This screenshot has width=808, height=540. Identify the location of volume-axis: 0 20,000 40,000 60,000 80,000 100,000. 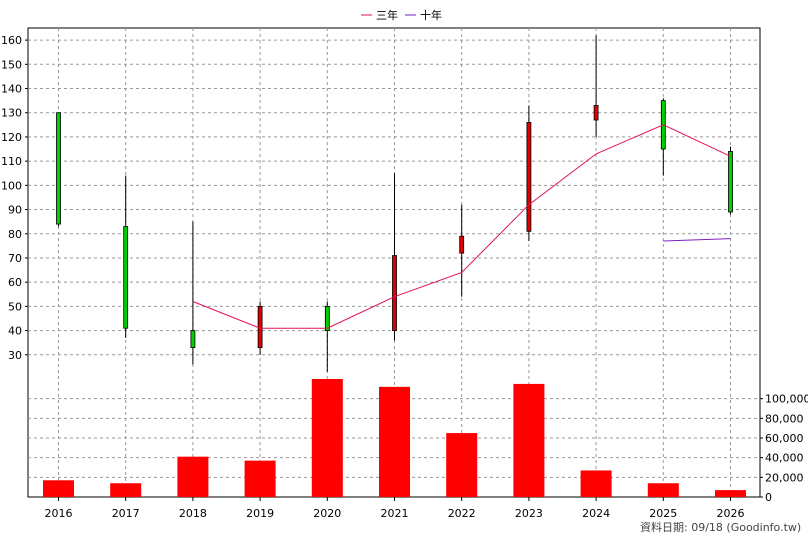
(784, 448).